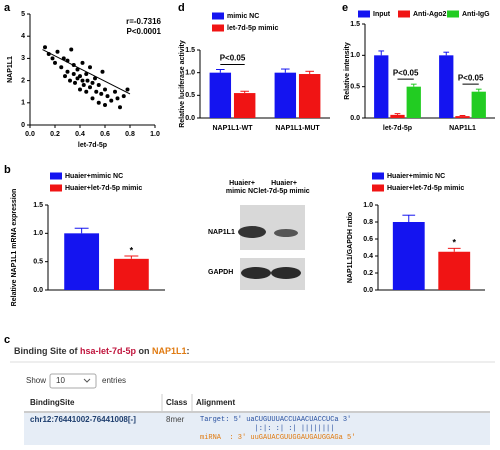 The image size is (500, 450). What do you see at coordinates (114, 380) in the screenshot?
I see `entries-label: entries` at bounding box center [114, 380].